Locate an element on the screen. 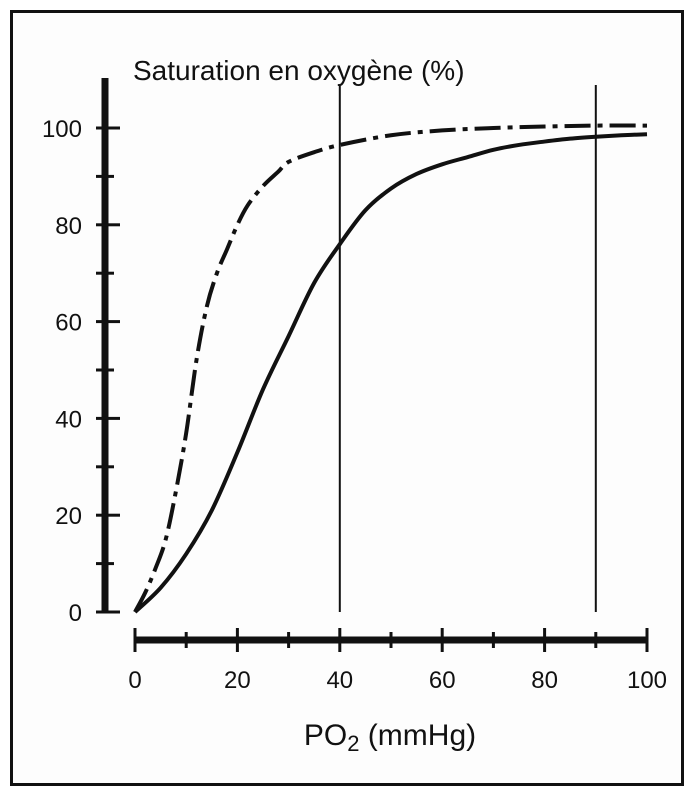 The image size is (700, 804). y-axis-label: Saturation en oxygène (%) is located at coordinates (299, 70).